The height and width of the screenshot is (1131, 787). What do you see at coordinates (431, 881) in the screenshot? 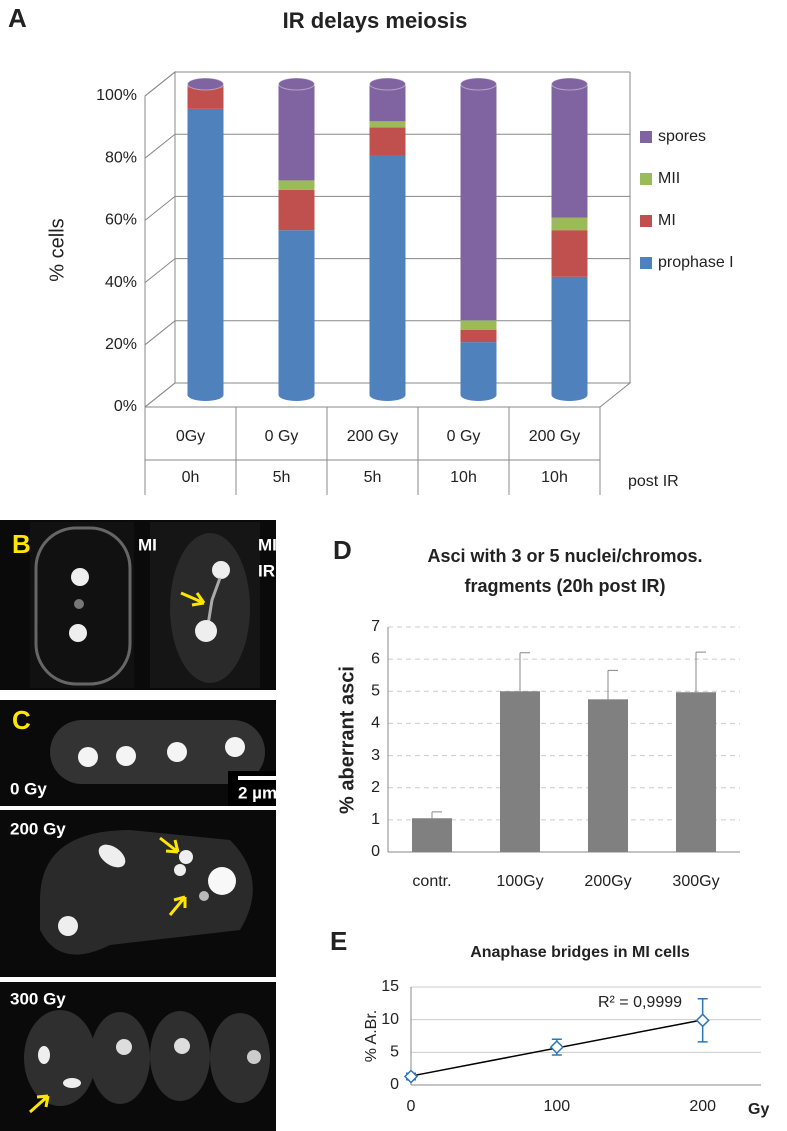
I see `x-tick-label: contr.` at bounding box center [431, 881].